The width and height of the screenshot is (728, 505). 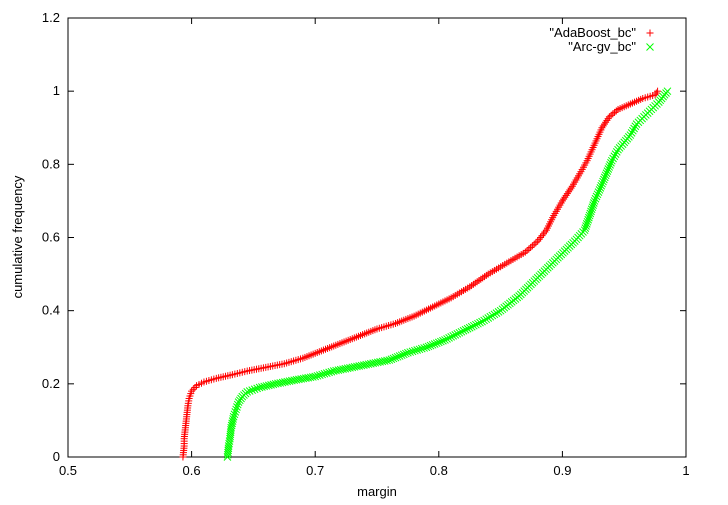 What do you see at coordinates (192, 470) in the screenshot?
I see `x-tick-label: 0.6` at bounding box center [192, 470].